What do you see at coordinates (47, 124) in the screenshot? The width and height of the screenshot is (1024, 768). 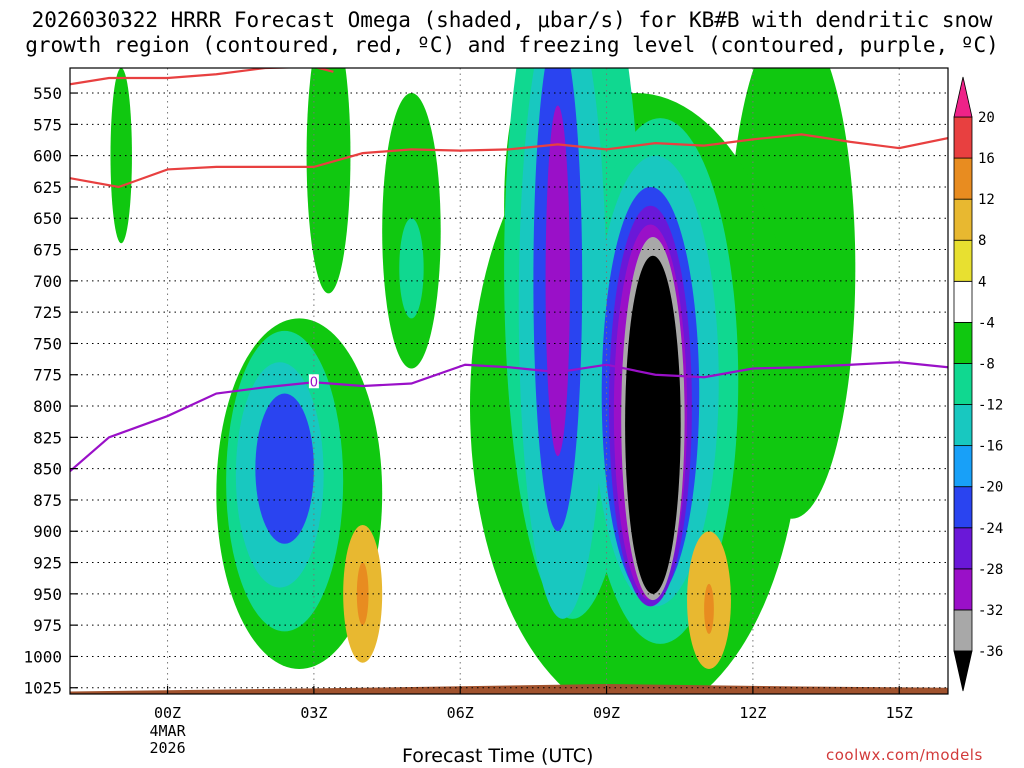 I see `y-tick-label: 575` at bounding box center [47, 124].